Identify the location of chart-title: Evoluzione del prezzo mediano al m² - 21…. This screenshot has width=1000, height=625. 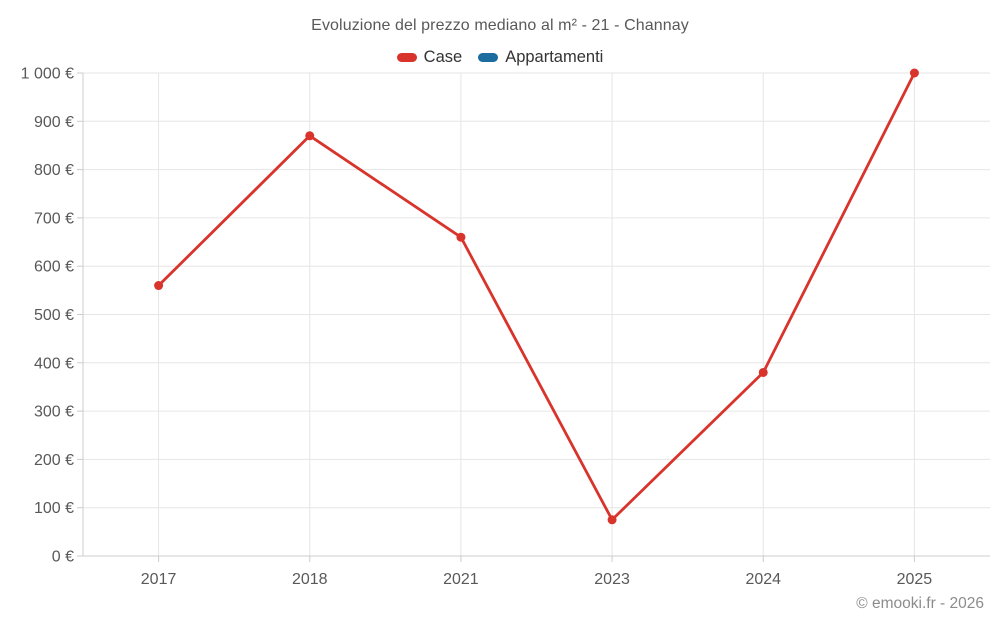
(500, 25).